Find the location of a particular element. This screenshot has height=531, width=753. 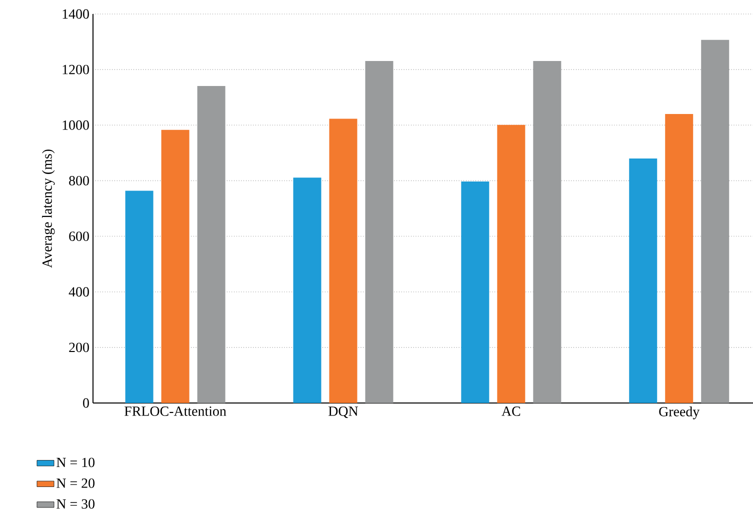

y-tick-label: 200 is located at coordinates (79, 347).